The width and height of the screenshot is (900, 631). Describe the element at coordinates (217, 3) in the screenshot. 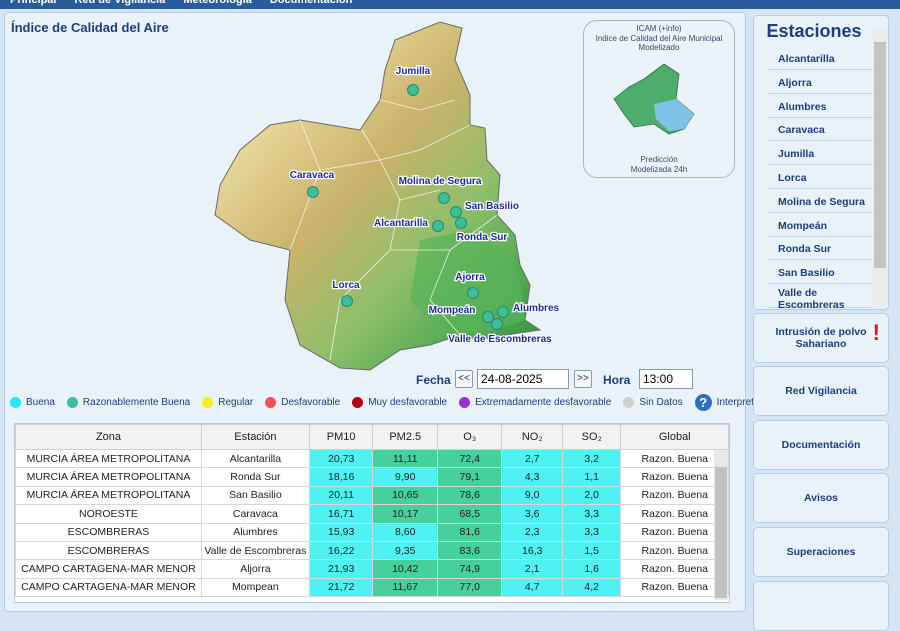

I see `nav-link: Meteorología` at that location.